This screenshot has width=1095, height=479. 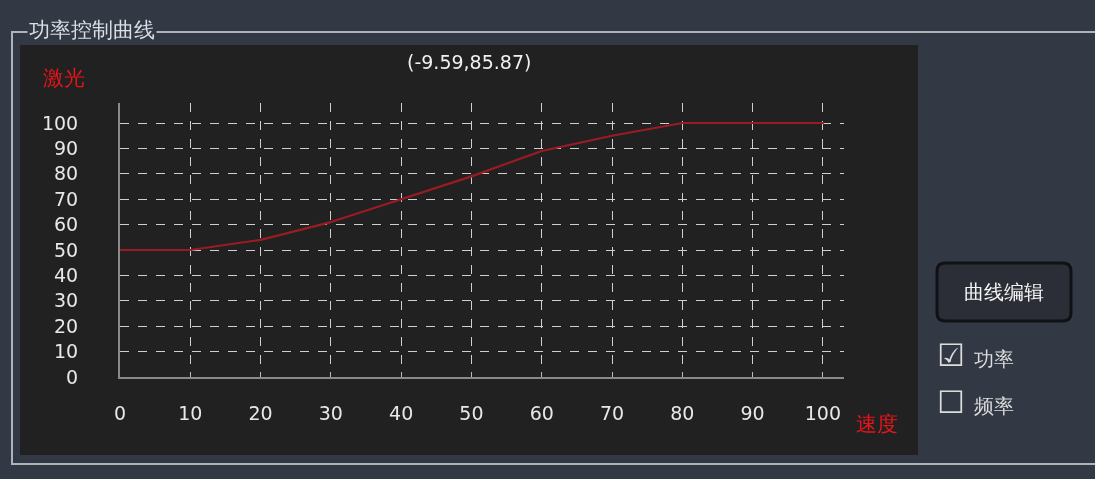 What do you see at coordinates (66, 275) in the screenshot?
I see `y-tick-label: 40` at bounding box center [66, 275].